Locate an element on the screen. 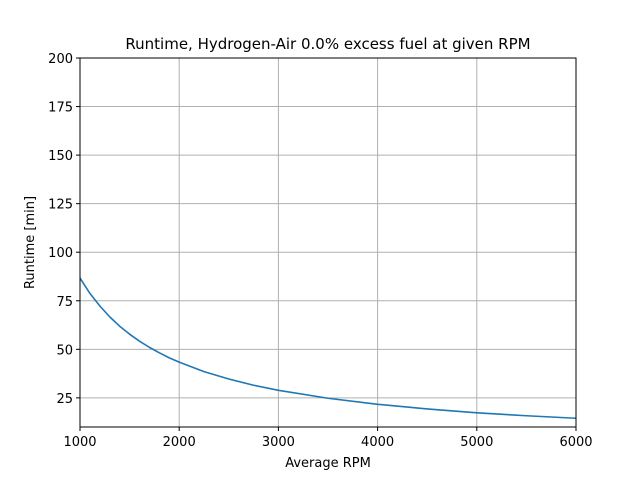 This screenshot has height=480, width=640. y-tick-label: 125 is located at coordinates (60, 205).